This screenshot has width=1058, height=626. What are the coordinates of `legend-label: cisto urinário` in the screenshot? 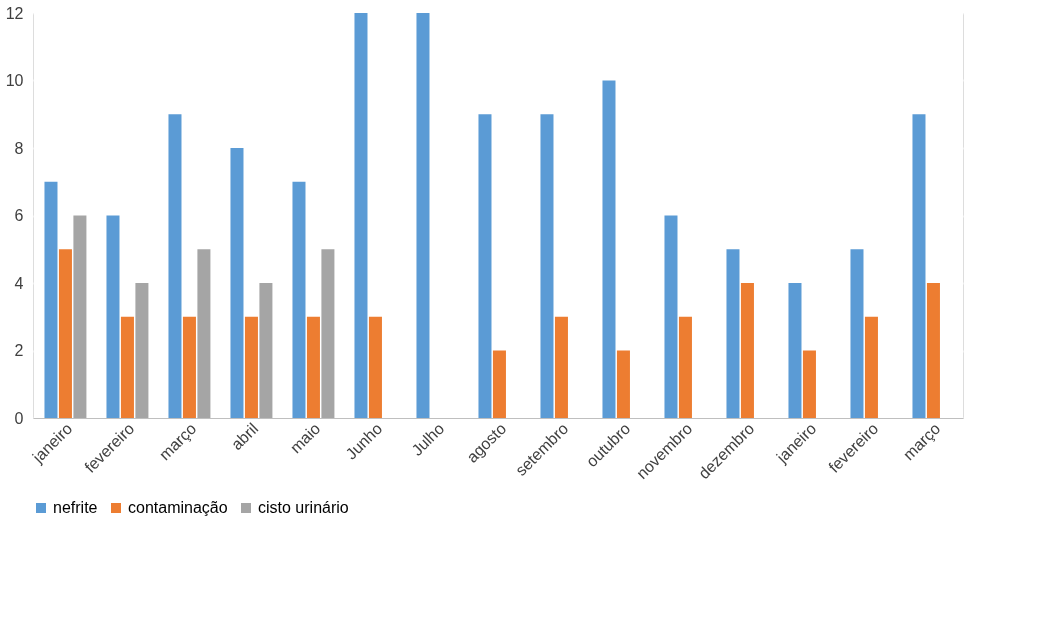 It's located at (303, 507).